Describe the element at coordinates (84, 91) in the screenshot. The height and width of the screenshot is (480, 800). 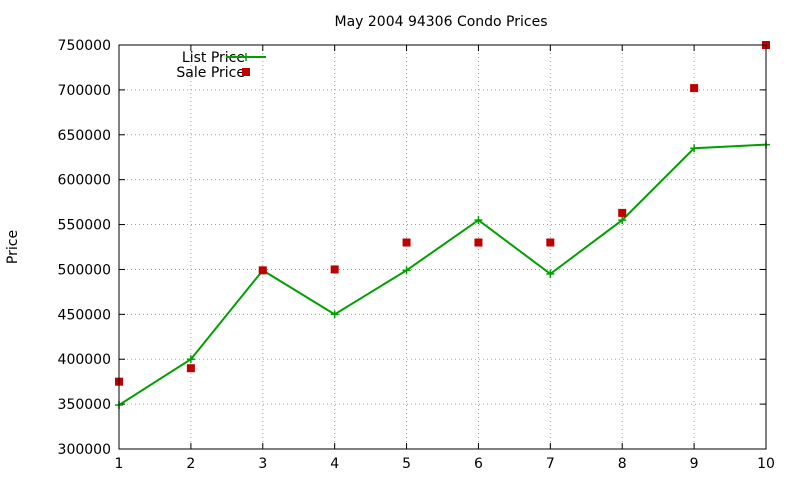
I see `y-tick-label: 700000` at that location.